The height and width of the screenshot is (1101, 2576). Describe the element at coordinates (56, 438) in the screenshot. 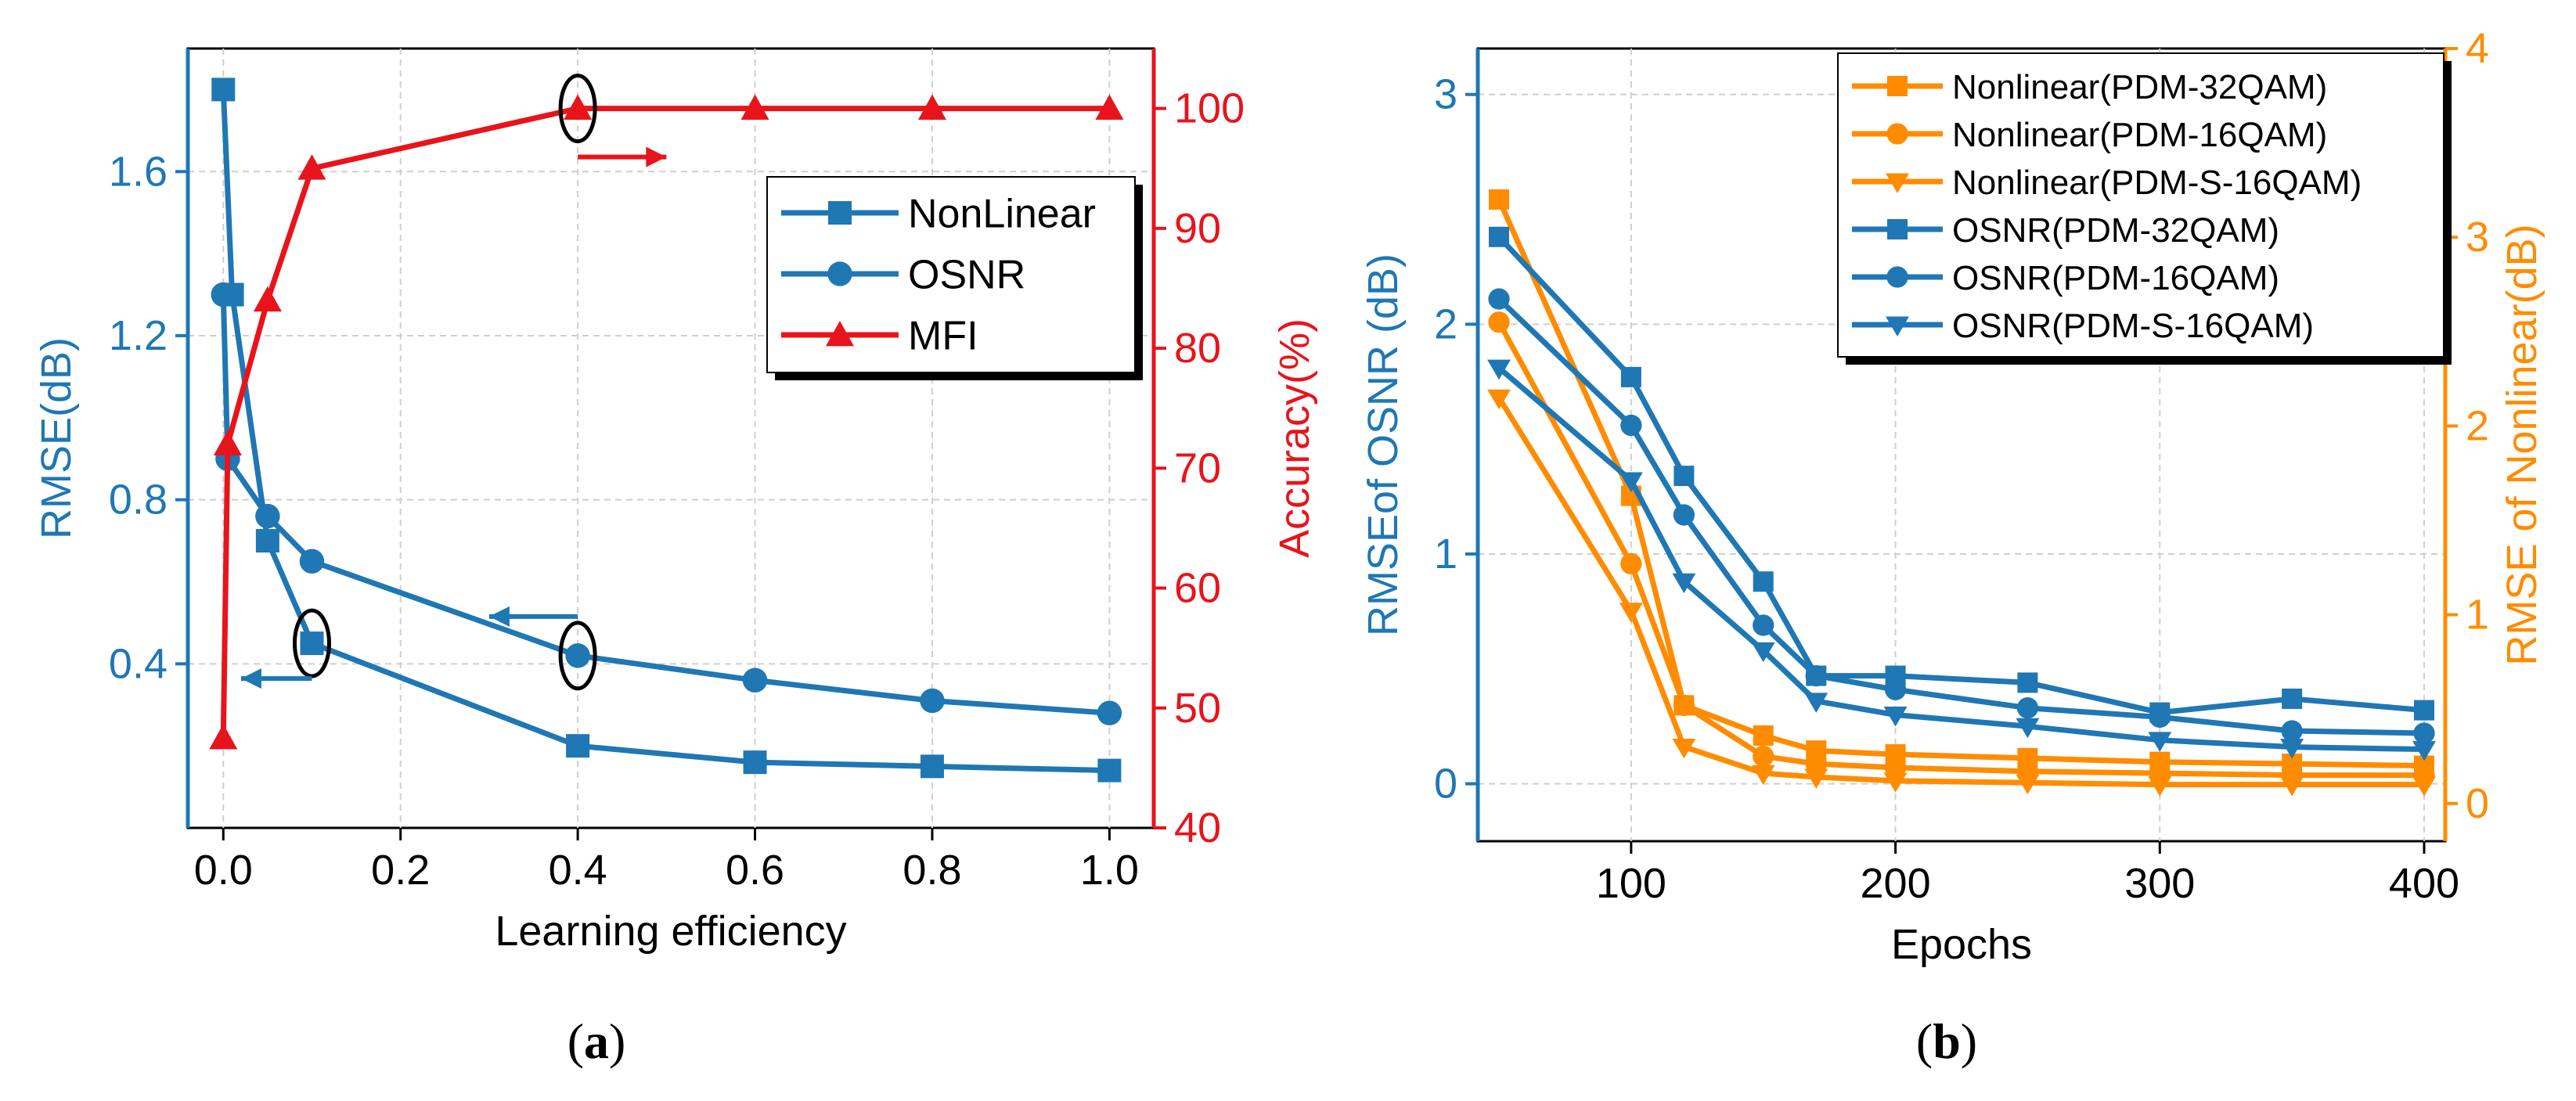

I see `y-left-axis-label: RMSE(dB)` at that location.